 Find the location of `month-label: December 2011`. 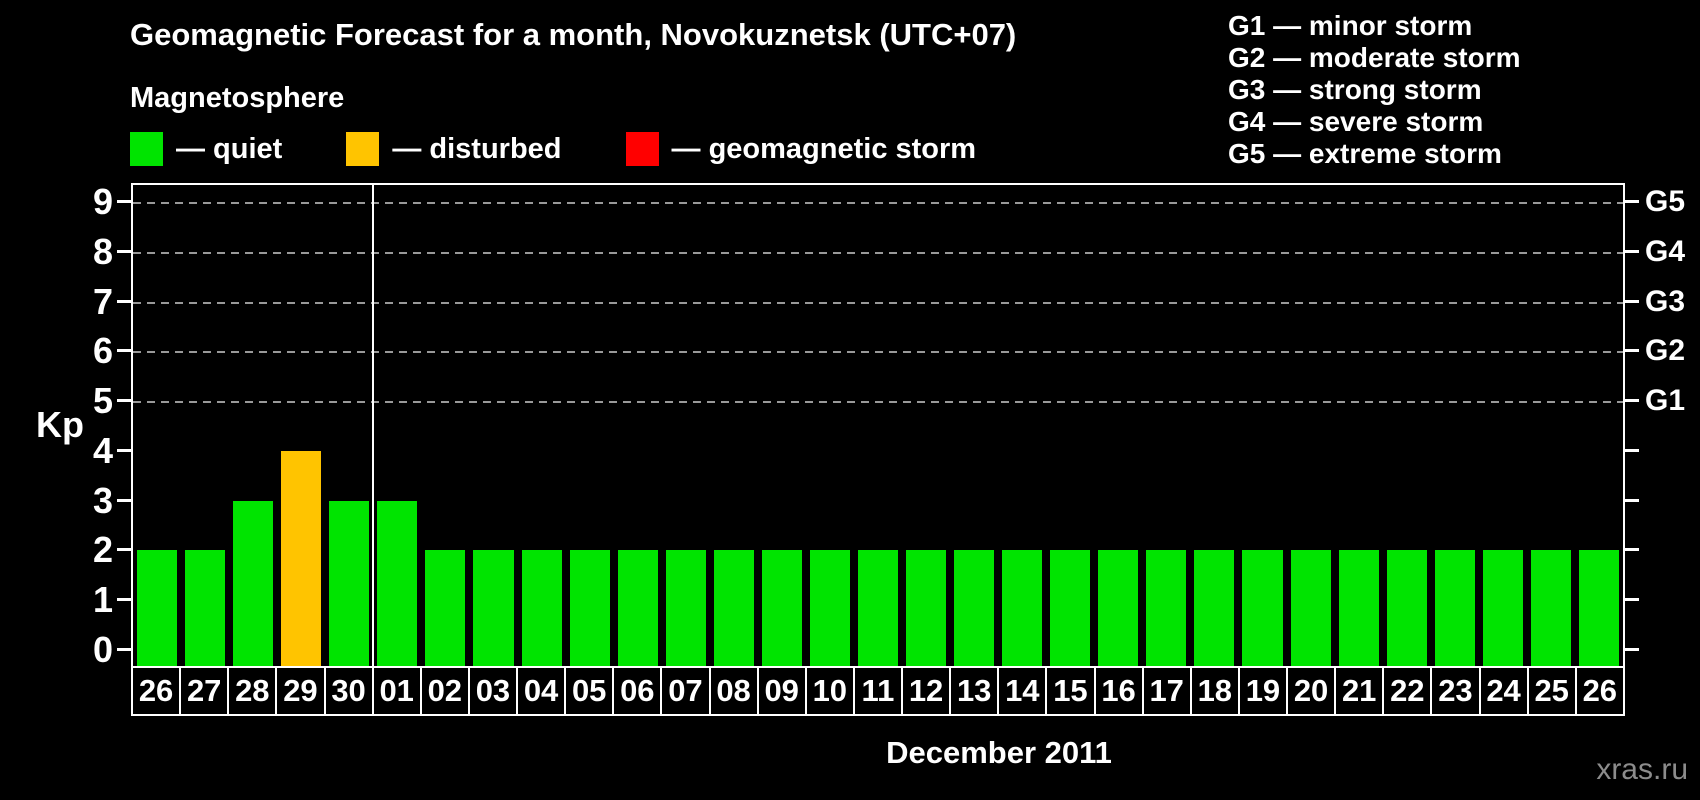

month-label: December 2011 is located at coordinates (999, 752).